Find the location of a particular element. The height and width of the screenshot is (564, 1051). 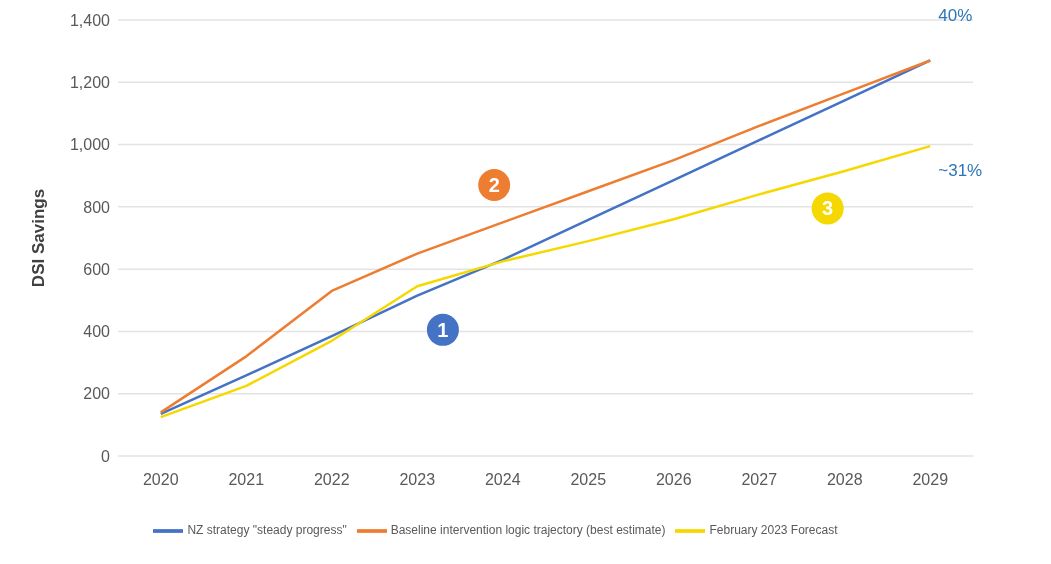

annotation: 3 is located at coordinates (828, 208).